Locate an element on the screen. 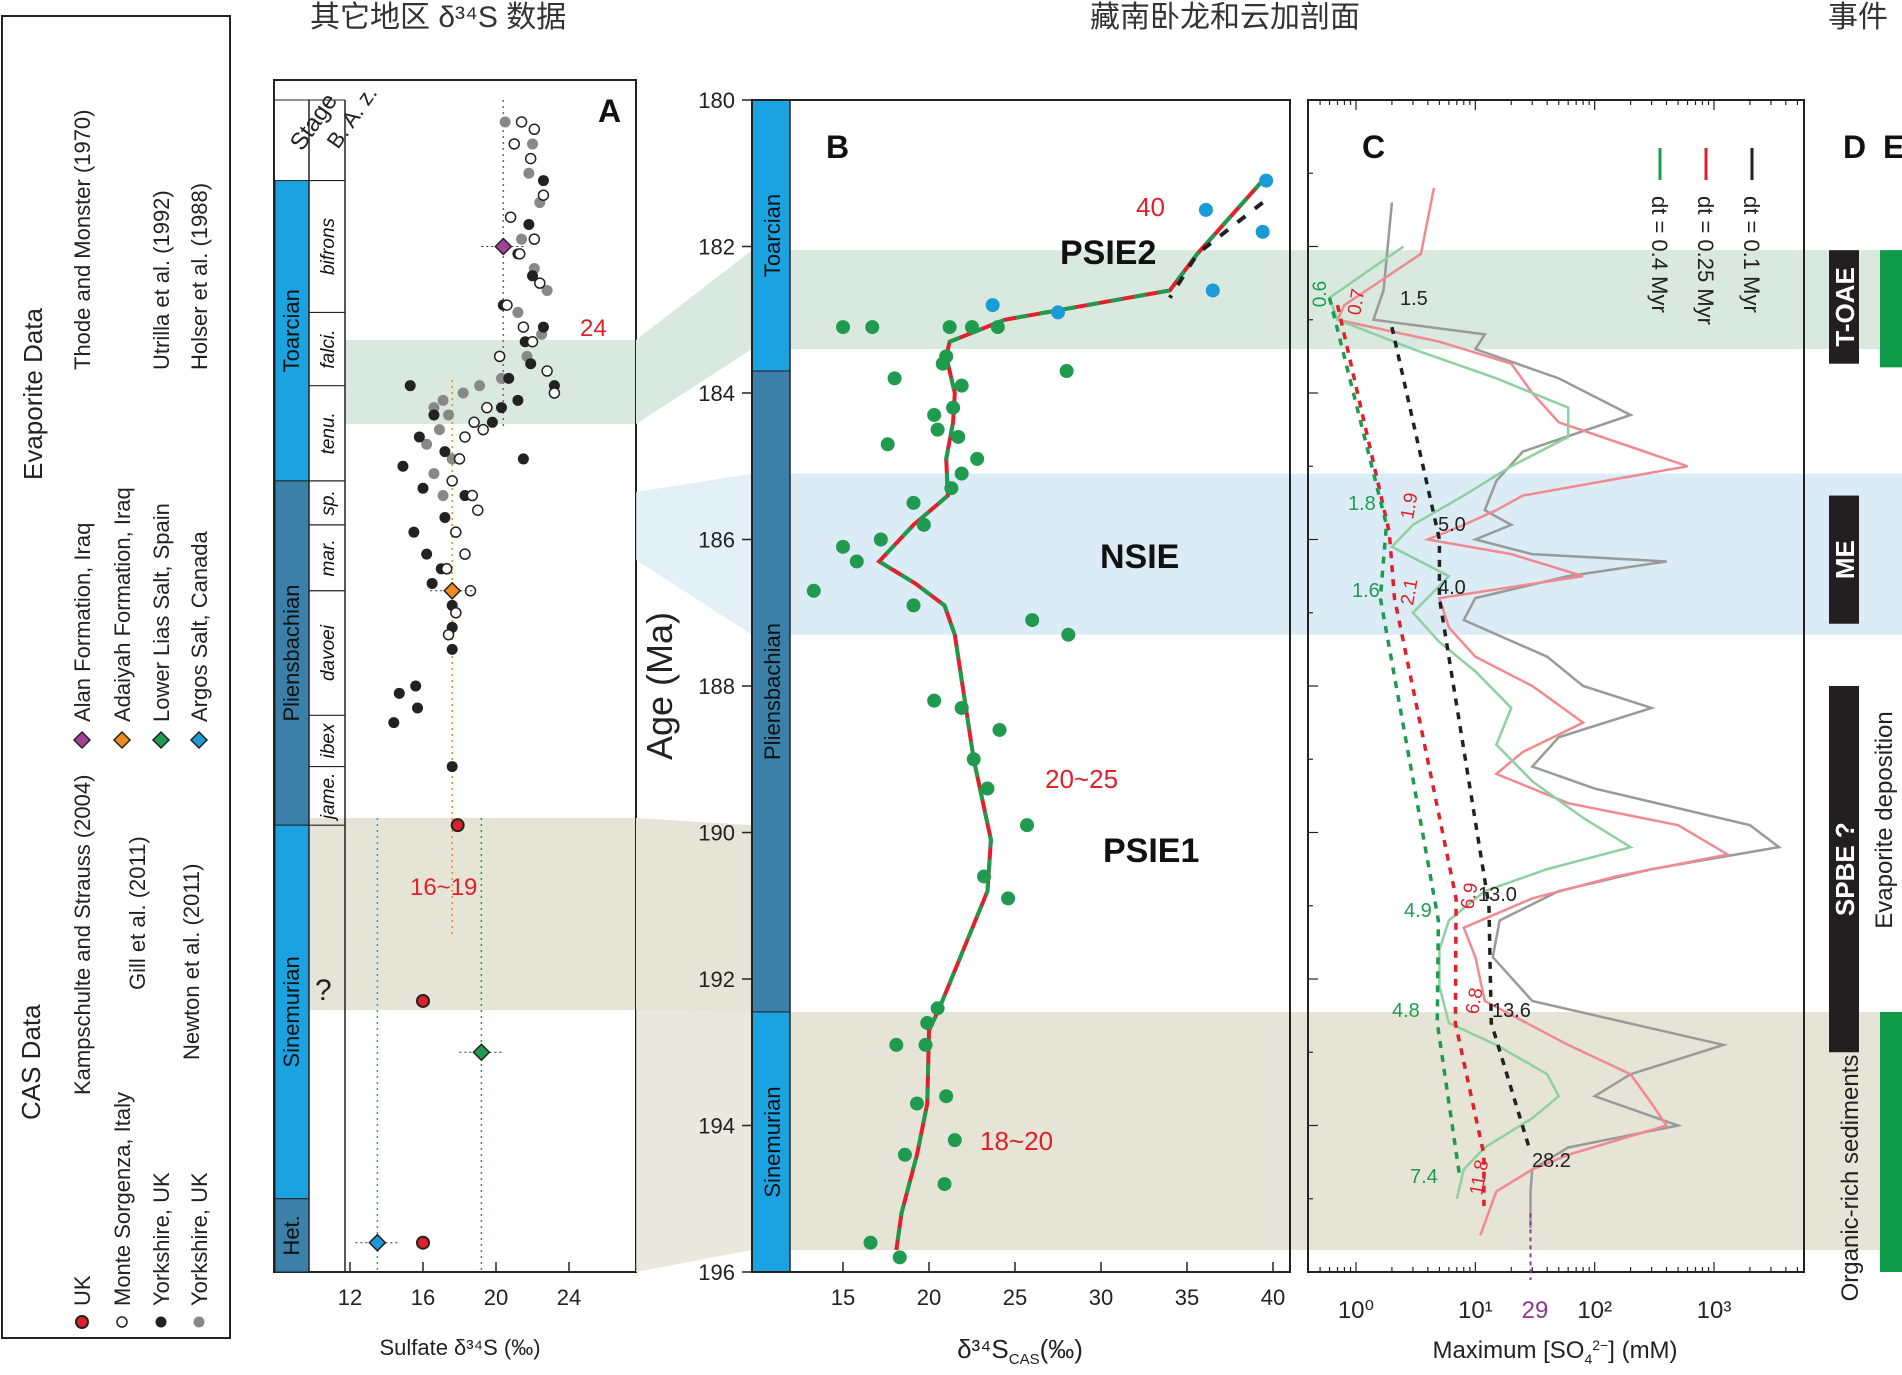  ytick-label-b: 192 is located at coordinates (716, 979).